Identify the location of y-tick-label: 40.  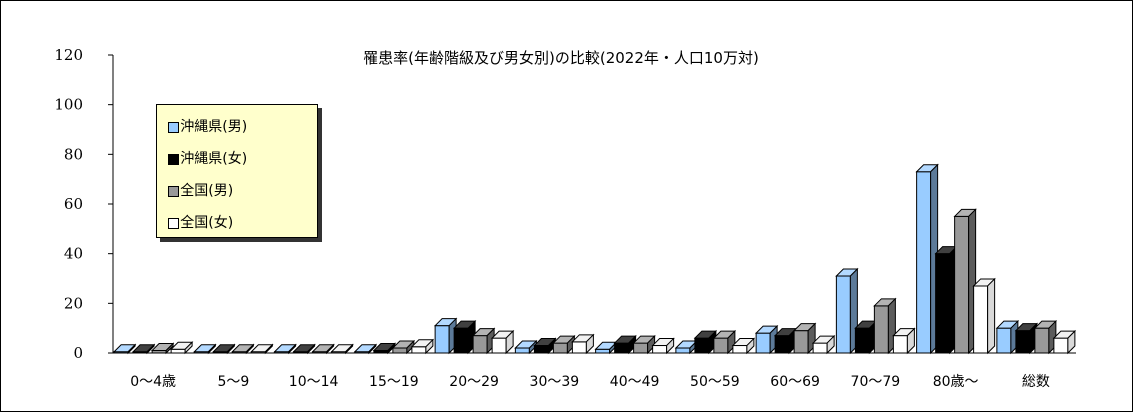
(73, 254).